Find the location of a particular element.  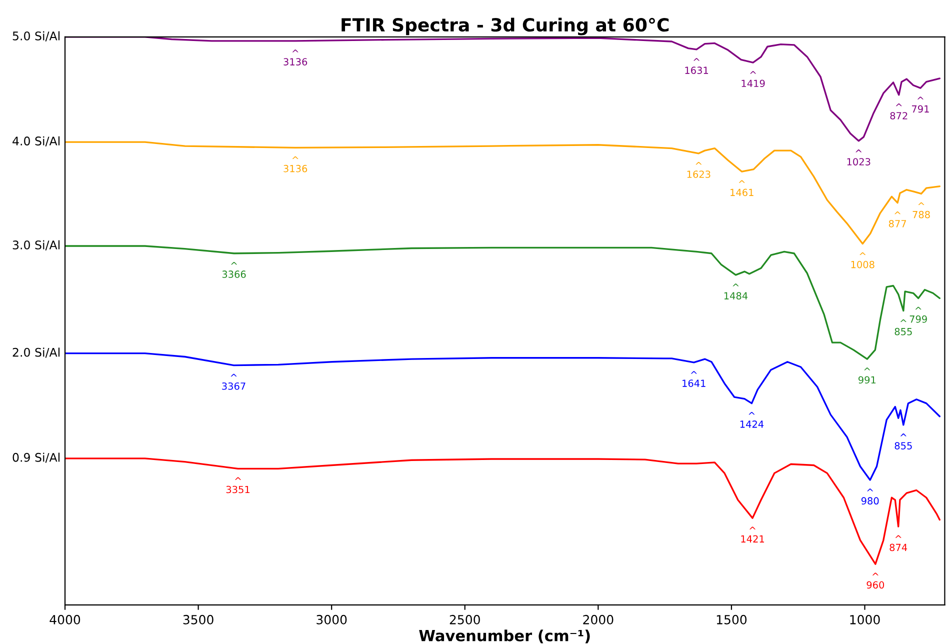

series-label: 4.0 Si/Al is located at coordinates (36, 141).